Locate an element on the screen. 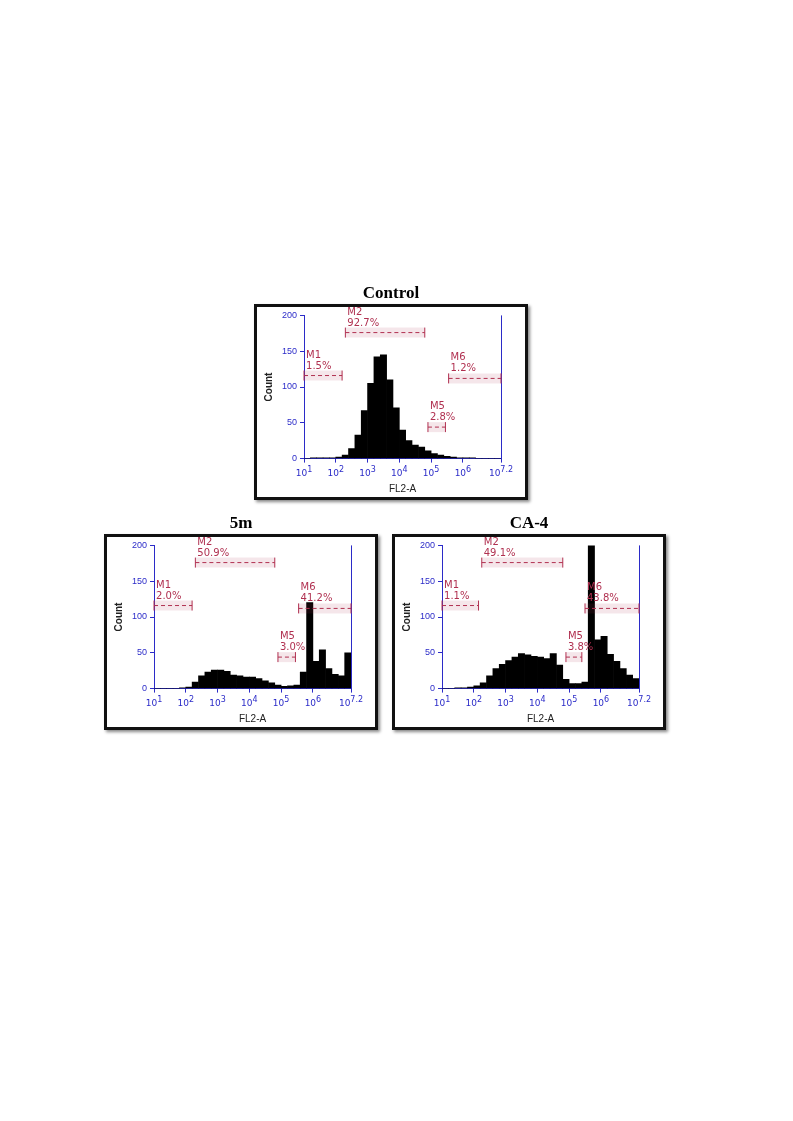  band-label: M2 92.7% is located at coordinates (363, 316).